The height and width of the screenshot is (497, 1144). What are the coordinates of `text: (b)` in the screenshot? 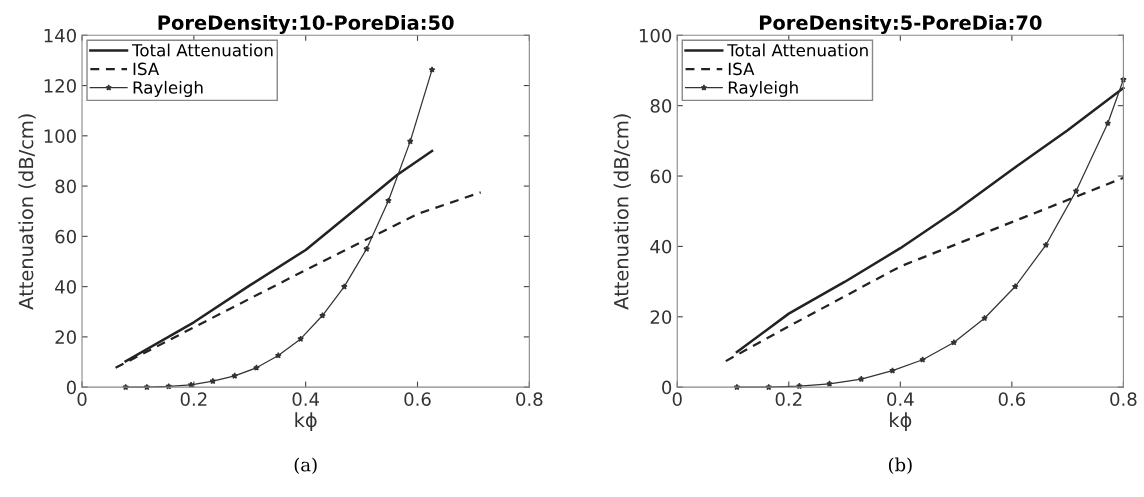 It's located at (900, 466).